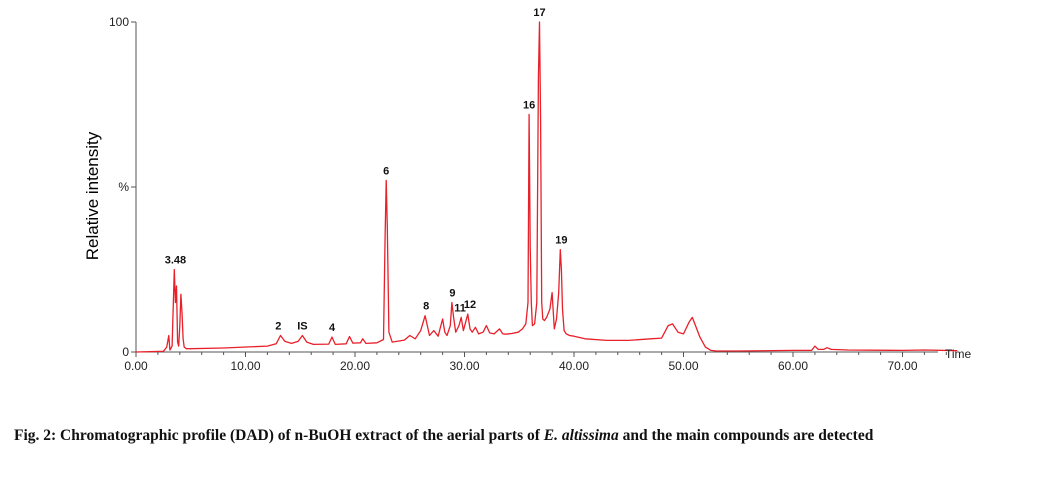  What do you see at coordinates (958, 354) in the screenshot?
I see `x-axis-title: Time` at bounding box center [958, 354].